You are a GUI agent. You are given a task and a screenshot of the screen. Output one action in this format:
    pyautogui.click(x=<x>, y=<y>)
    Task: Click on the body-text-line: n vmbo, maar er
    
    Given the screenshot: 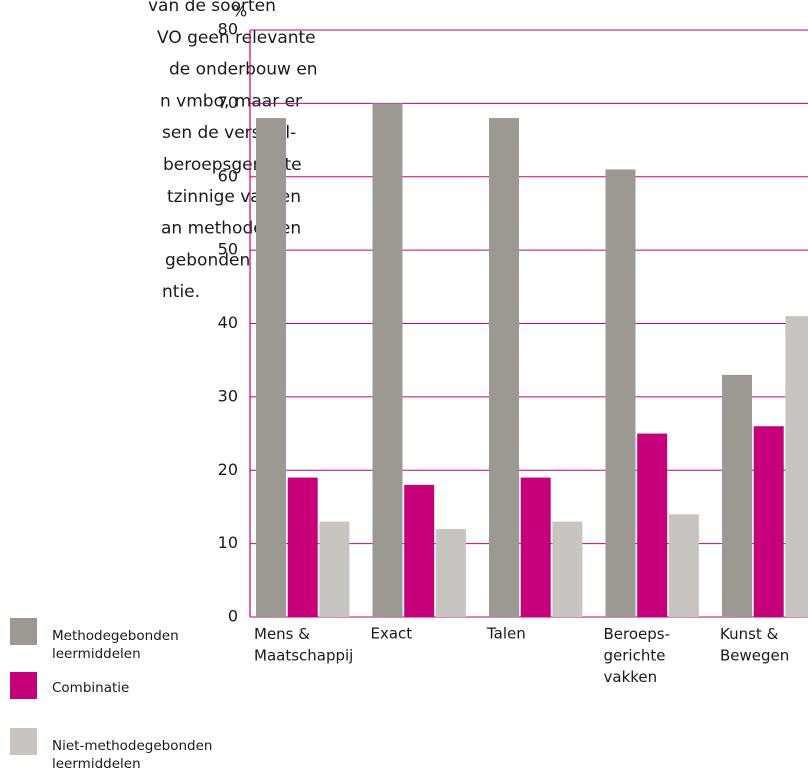 What is the action you would take?
    pyautogui.click(x=231, y=101)
    